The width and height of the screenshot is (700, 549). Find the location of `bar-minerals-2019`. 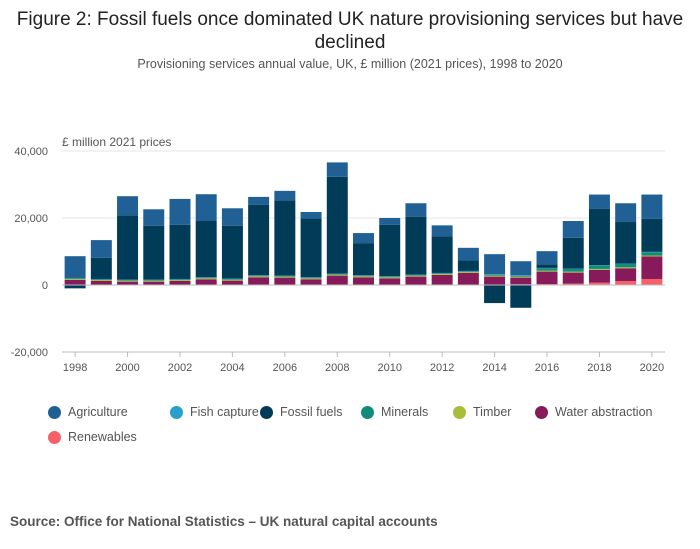

bar-minerals-2019 is located at coordinates (626, 265).